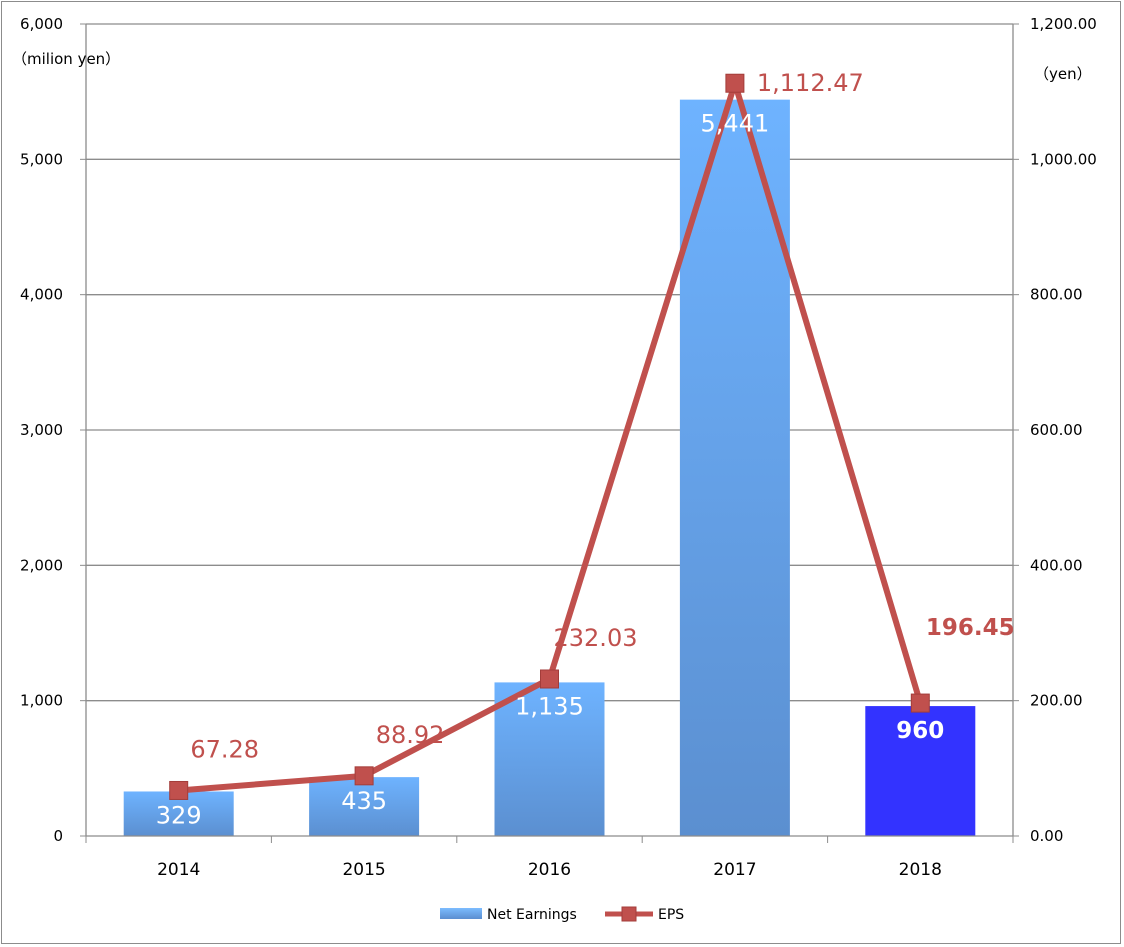 Image resolution: width=1124 pixels, height=947 pixels. What do you see at coordinates (41, 701) in the screenshot?
I see `left-tick-label: 1,000` at bounding box center [41, 701].